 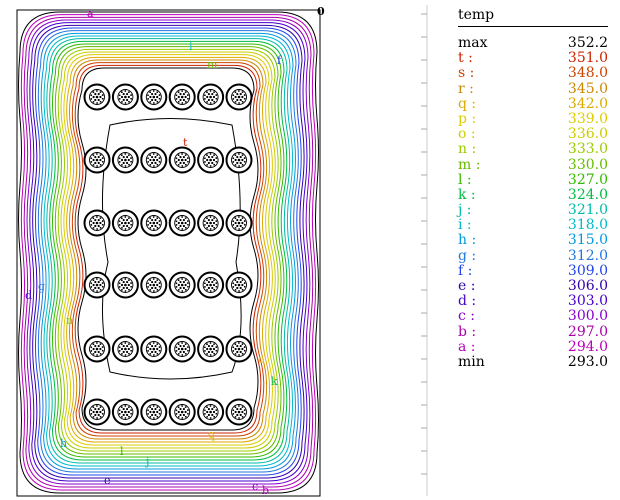 What do you see at coordinates (212, 64) in the screenshot?
I see `contour-label: m` at bounding box center [212, 64].